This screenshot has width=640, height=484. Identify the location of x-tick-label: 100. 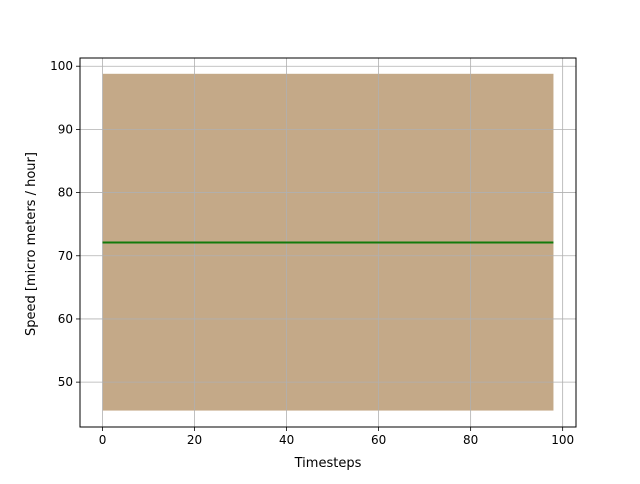
(562, 440).